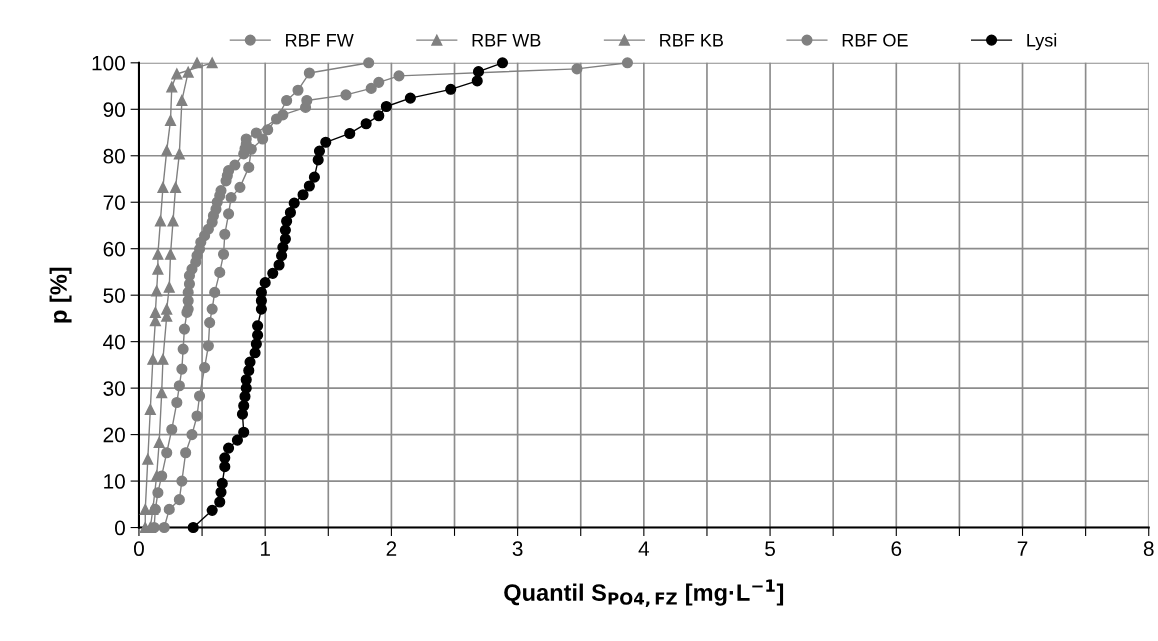  Describe the element at coordinates (114, 110) in the screenshot. I see `y-tick-label: 90` at that location.